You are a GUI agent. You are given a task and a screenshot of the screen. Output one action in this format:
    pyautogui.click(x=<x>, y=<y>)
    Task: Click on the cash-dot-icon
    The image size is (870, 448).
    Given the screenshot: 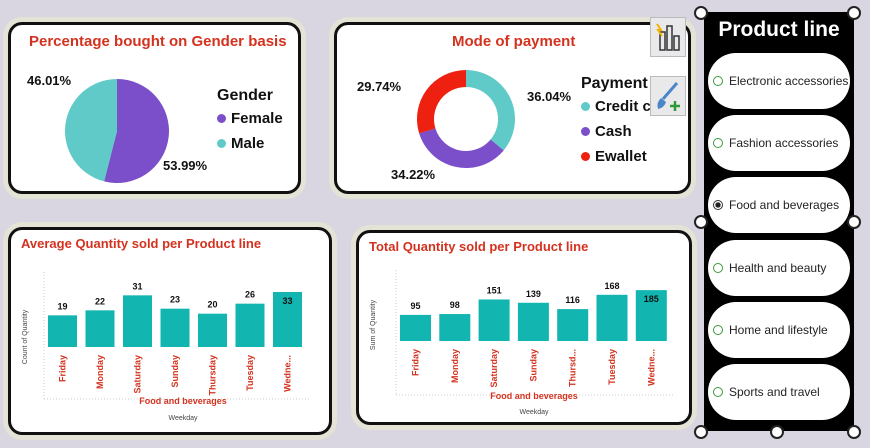 What is the action you would take?
    pyautogui.click(x=585, y=131)
    